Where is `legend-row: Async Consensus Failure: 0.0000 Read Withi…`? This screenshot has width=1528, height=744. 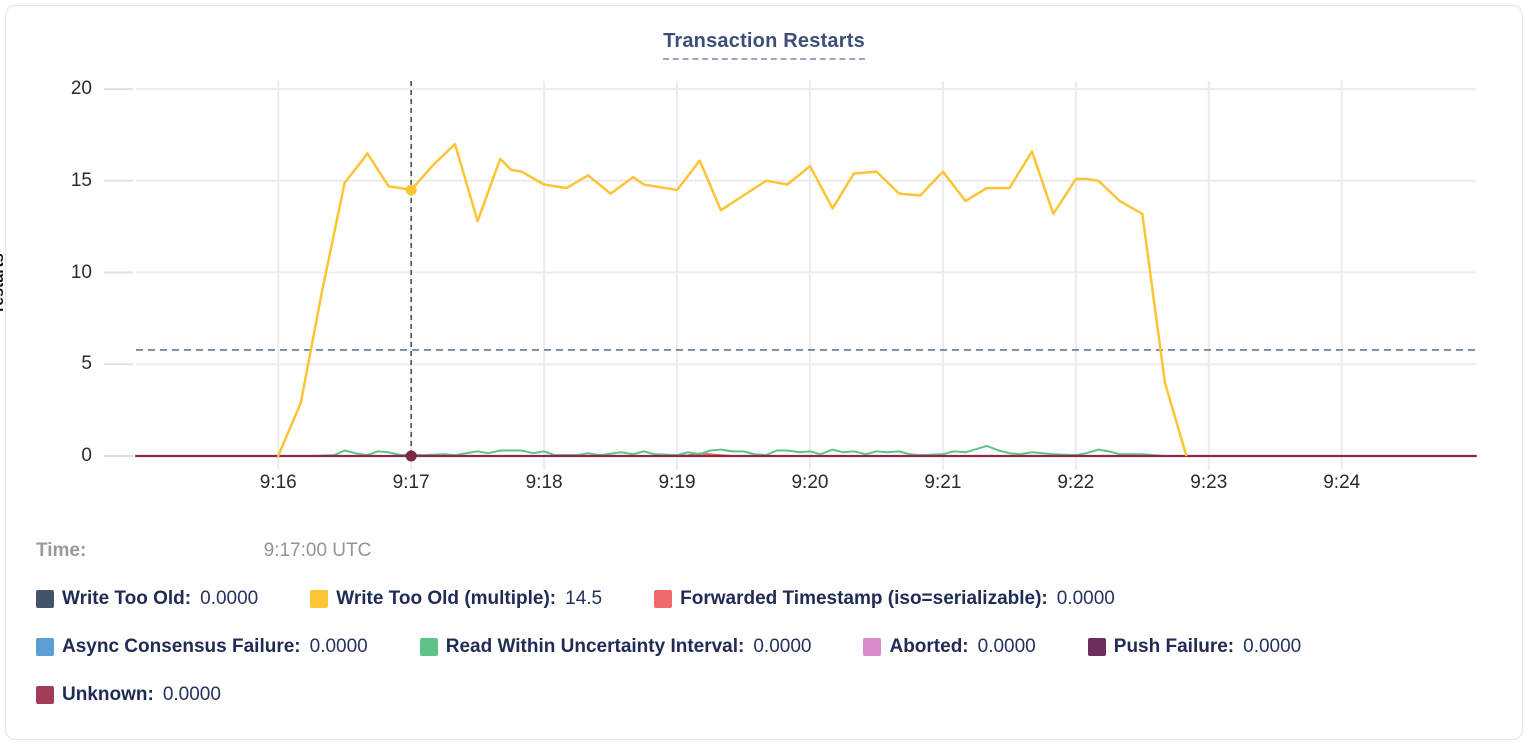 legend-row: Async Consensus Failure: 0.0000 Read Withi… is located at coordinates (668, 647).